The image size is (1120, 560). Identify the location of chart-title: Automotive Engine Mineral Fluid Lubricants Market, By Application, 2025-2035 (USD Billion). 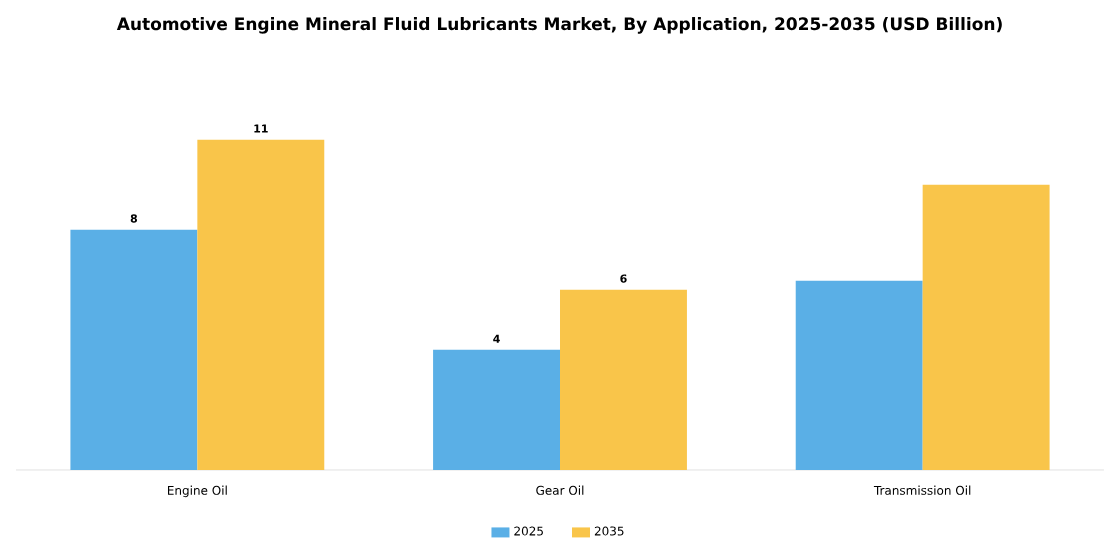
(559, 25).